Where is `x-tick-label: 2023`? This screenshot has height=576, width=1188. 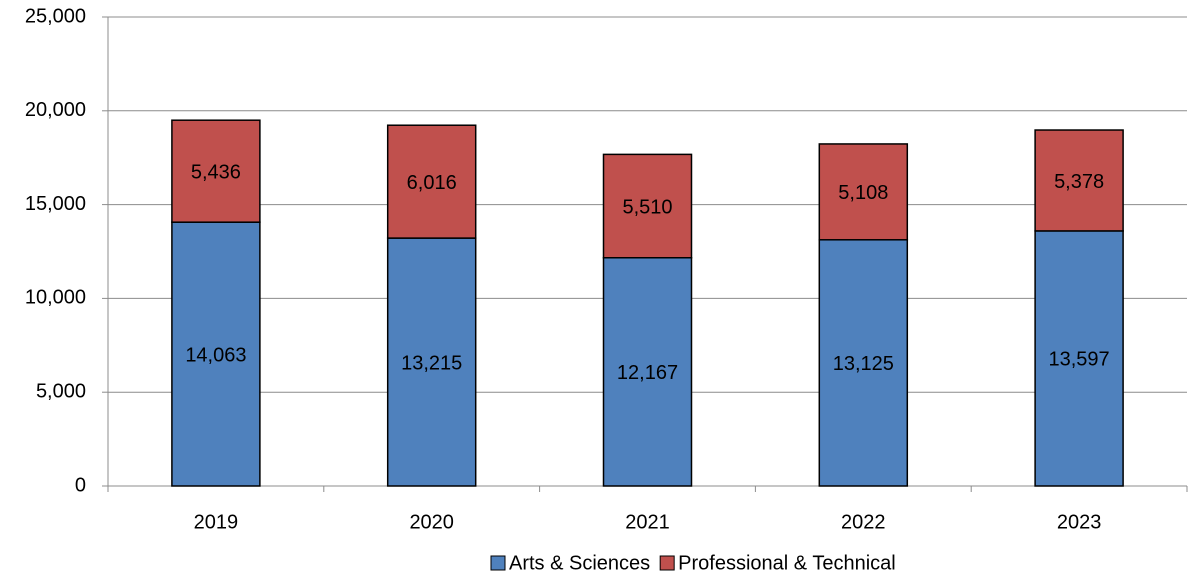
x-tick-label: 2023 is located at coordinates (1079, 522).